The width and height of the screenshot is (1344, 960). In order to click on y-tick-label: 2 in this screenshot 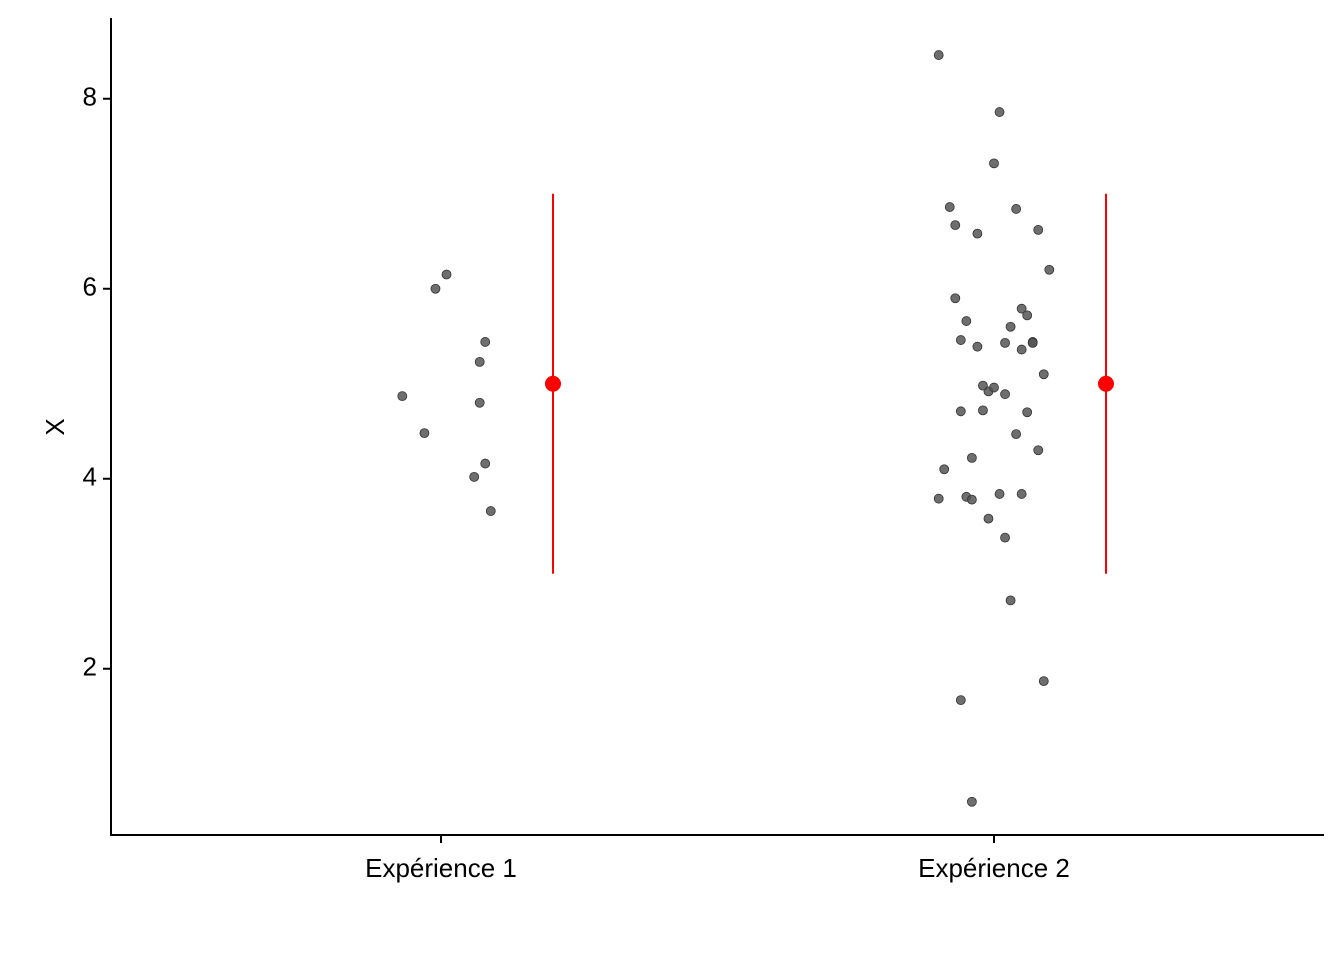, I will do `click(90, 667)`.